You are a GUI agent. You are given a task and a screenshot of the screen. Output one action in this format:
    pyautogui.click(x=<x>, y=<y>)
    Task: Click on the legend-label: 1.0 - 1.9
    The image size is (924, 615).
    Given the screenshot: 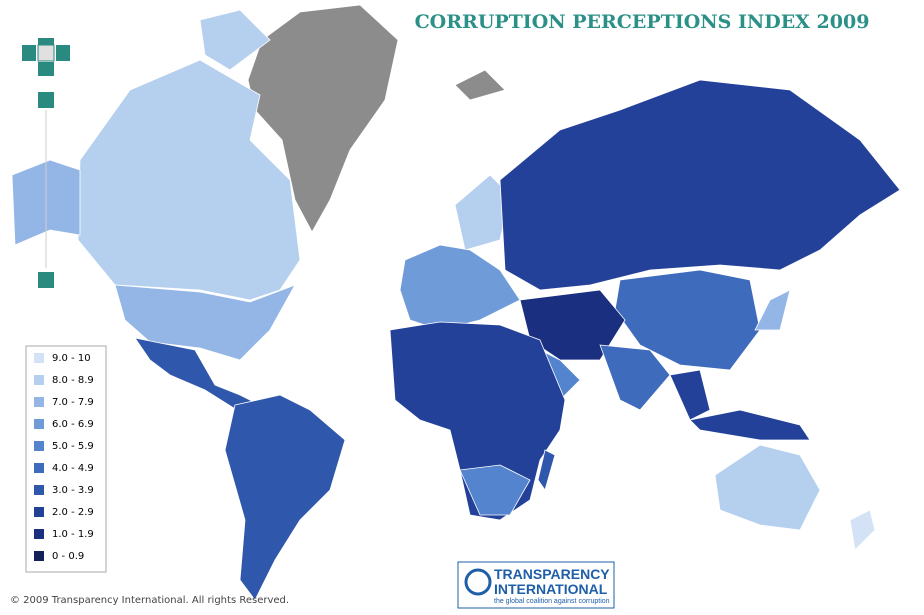 What is the action you would take?
    pyautogui.click(x=73, y=534)
    